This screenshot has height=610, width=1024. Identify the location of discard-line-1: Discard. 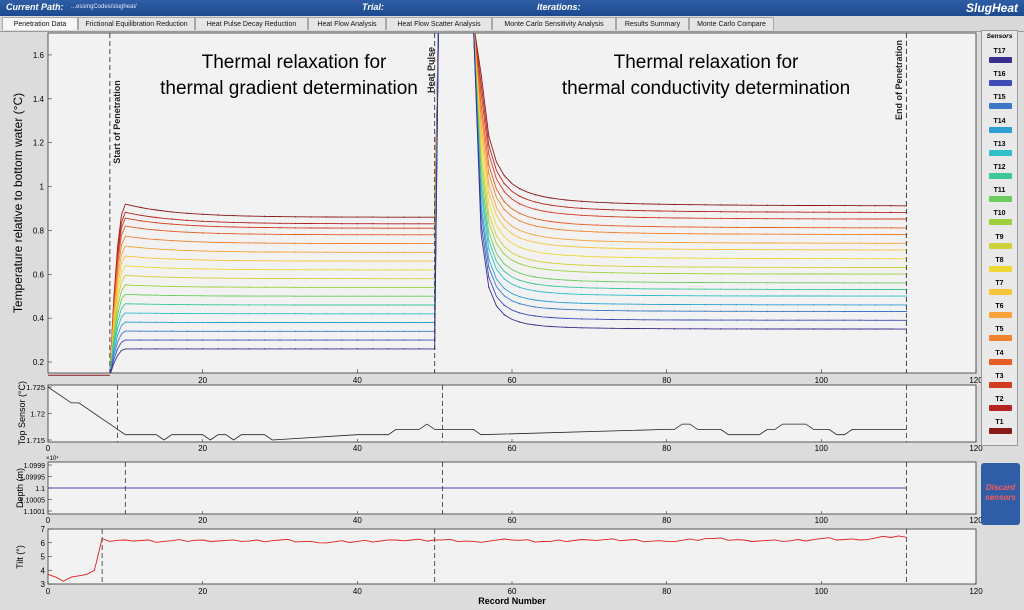
(1000, 487).